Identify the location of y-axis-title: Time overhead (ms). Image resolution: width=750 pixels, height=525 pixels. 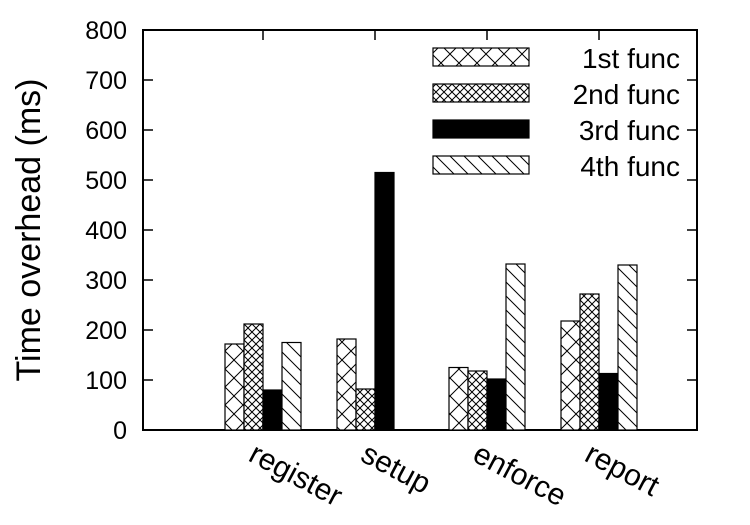
(29, 230).